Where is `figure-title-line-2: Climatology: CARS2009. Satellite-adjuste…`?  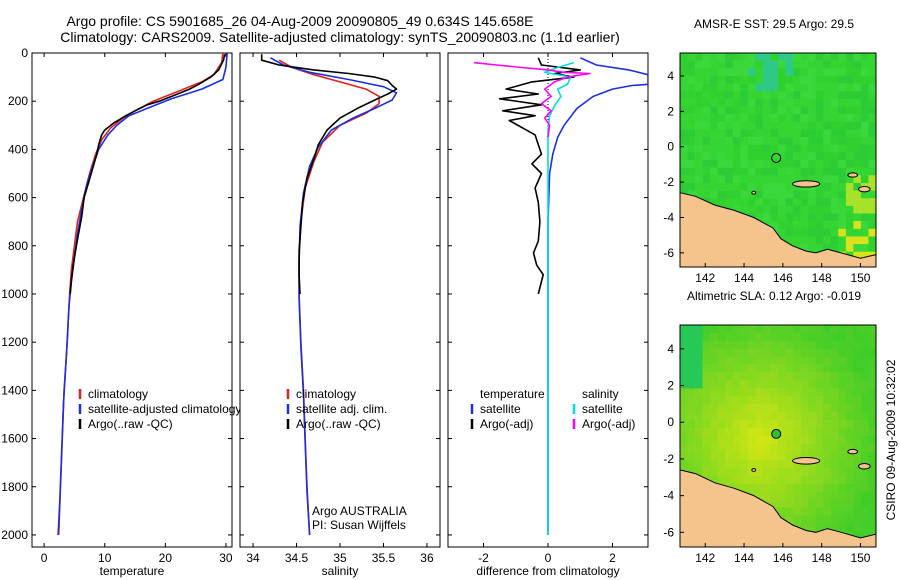
figure-title-line-2: Climatology: CARS2009. Satellite-adjuste… is located at coordinates (340, 37).